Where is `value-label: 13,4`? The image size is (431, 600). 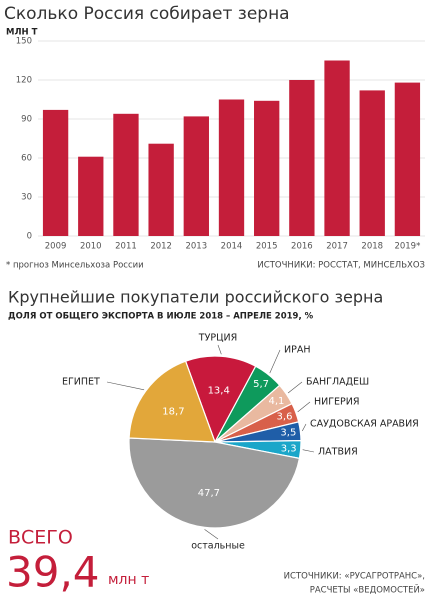
value-label: 13,4 is located at coordinates (219, 391).